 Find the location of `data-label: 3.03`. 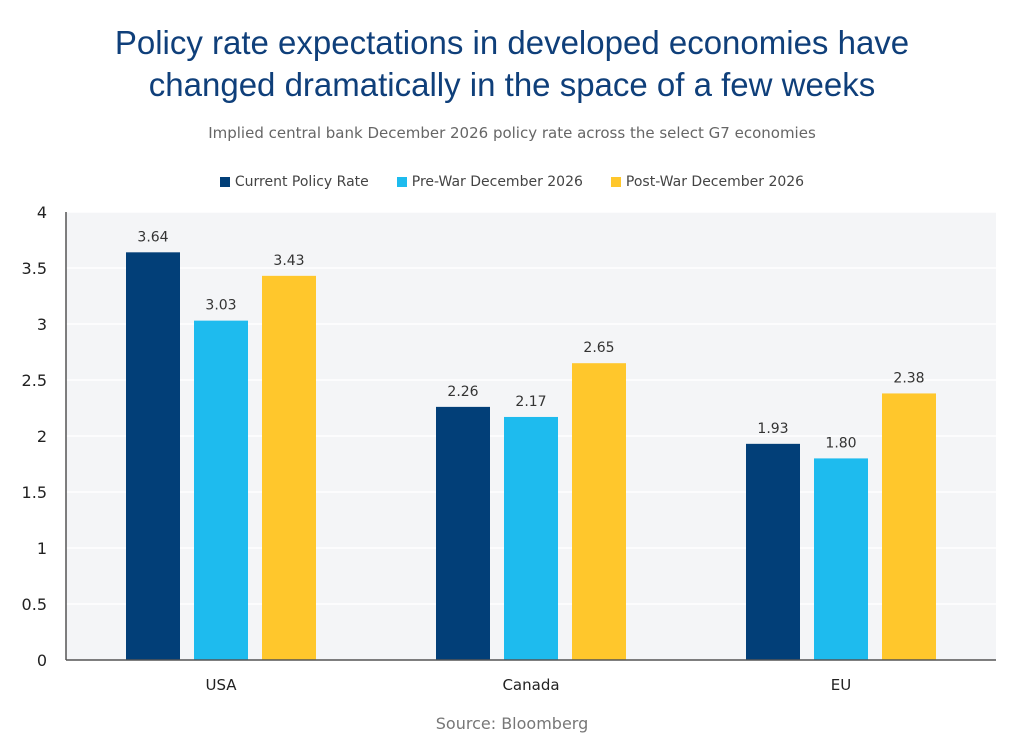

data-label: 3.03 is located at coordinates (220, 306).